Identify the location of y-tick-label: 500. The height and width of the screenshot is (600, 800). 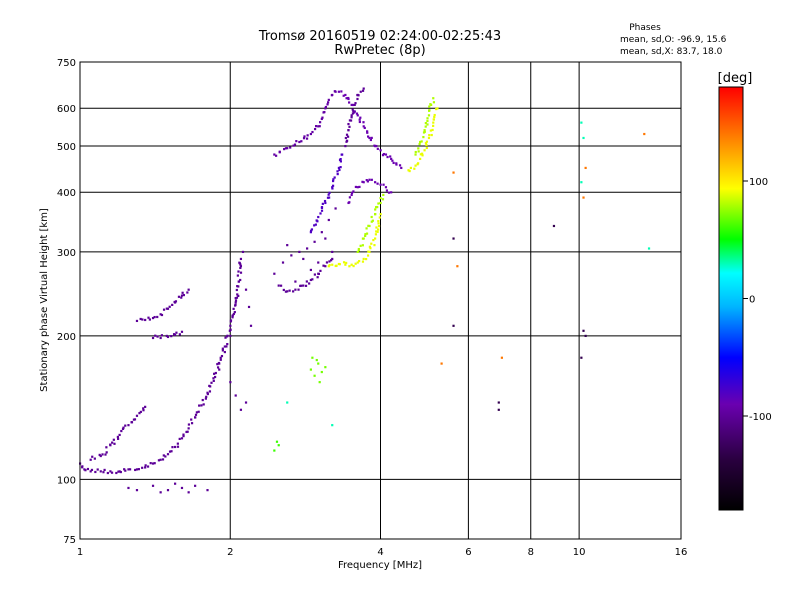
(66, 147).